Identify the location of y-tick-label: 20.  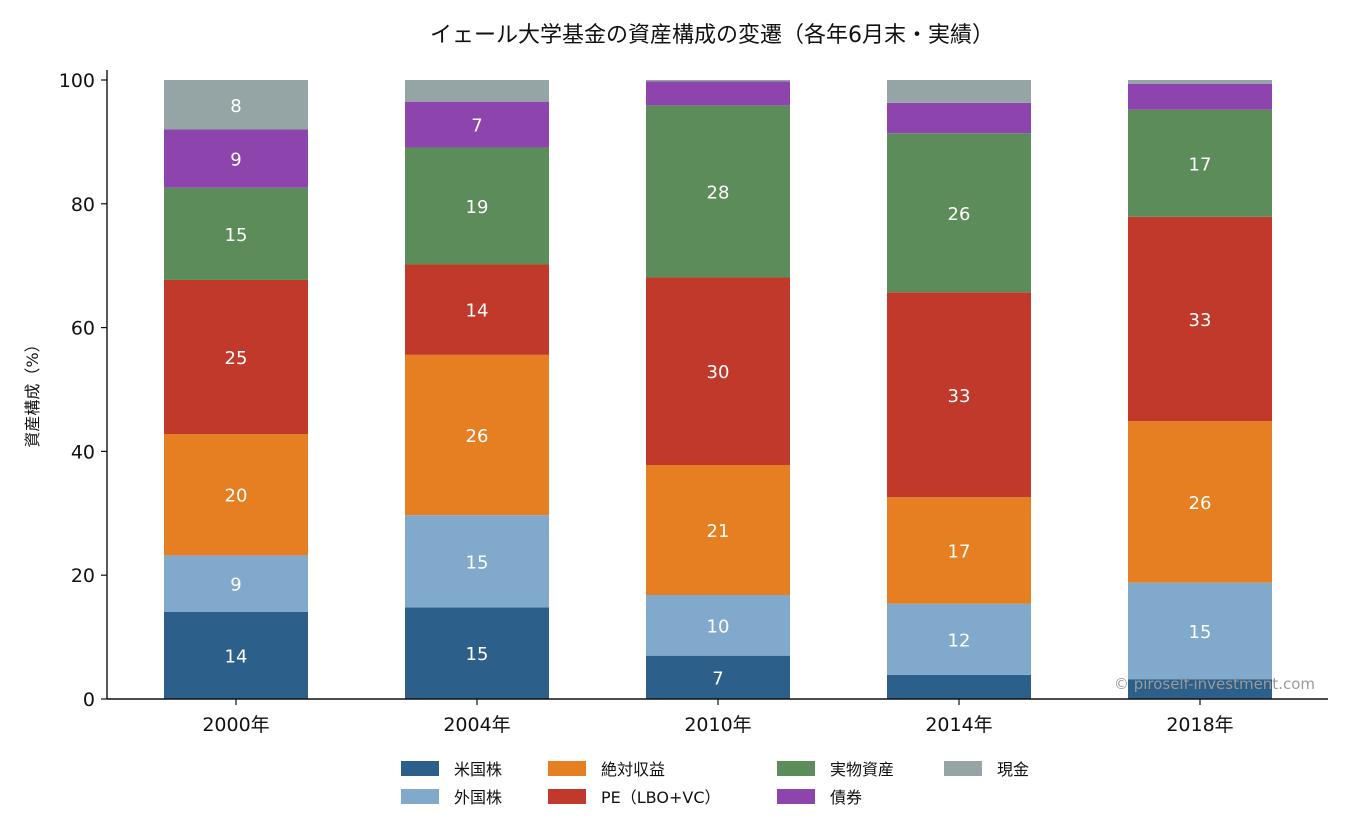
(83, 576).